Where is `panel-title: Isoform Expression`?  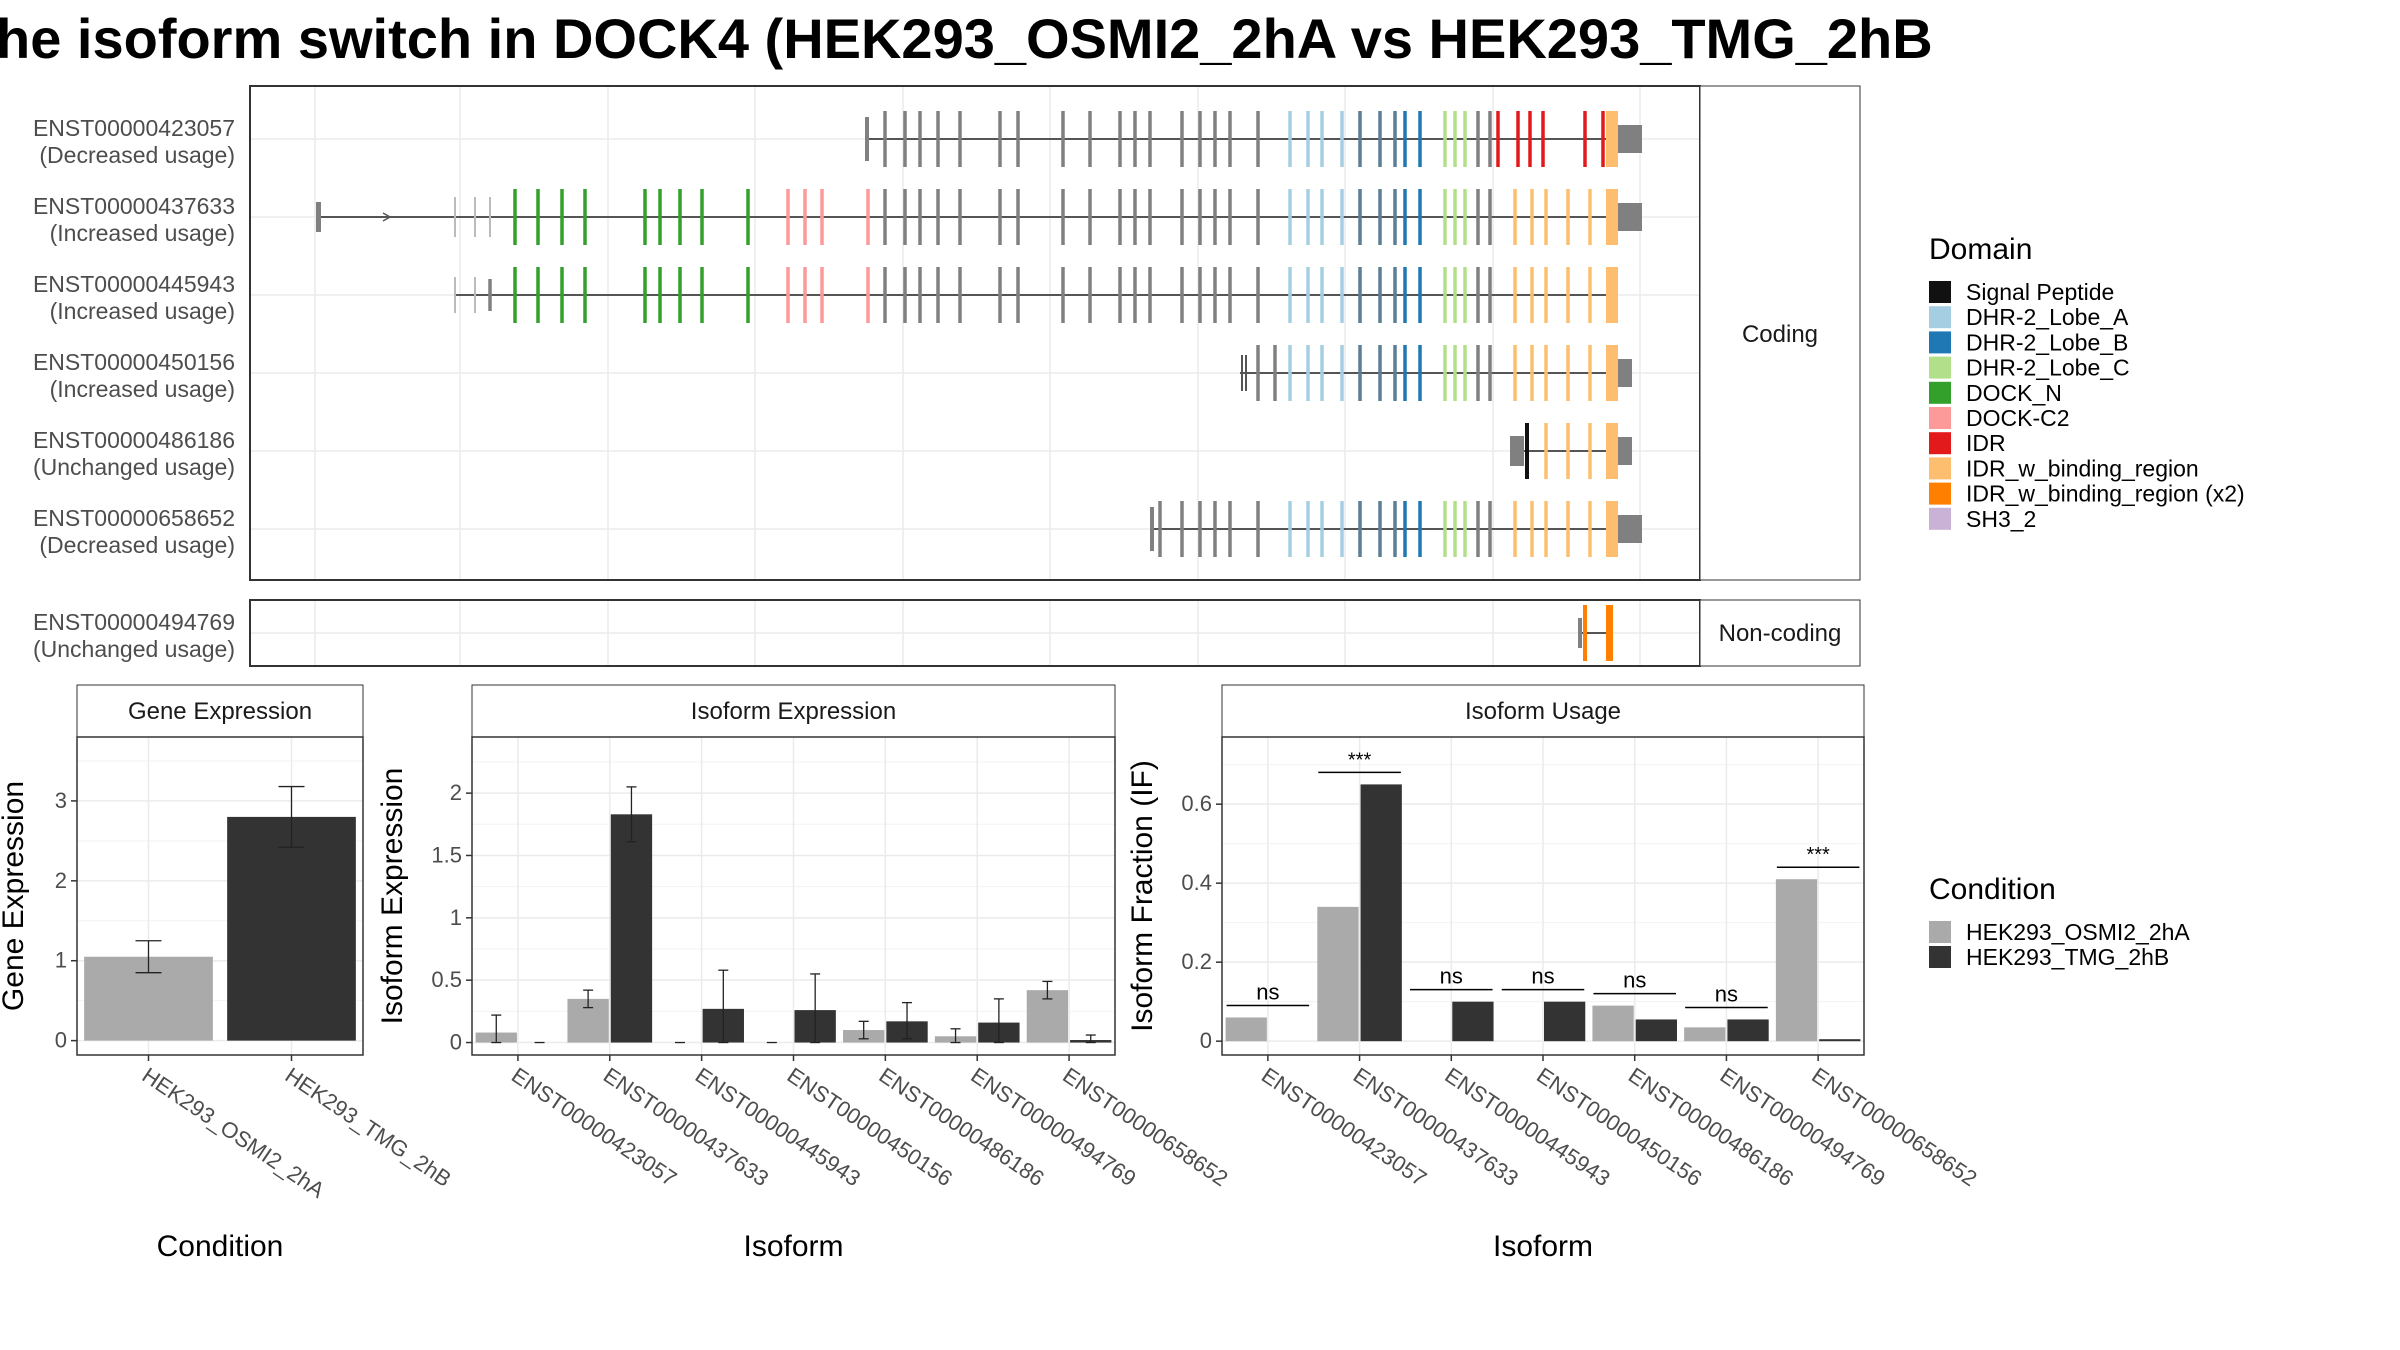 panel-title: Isoform Expression is located at coordinates (793, 711).